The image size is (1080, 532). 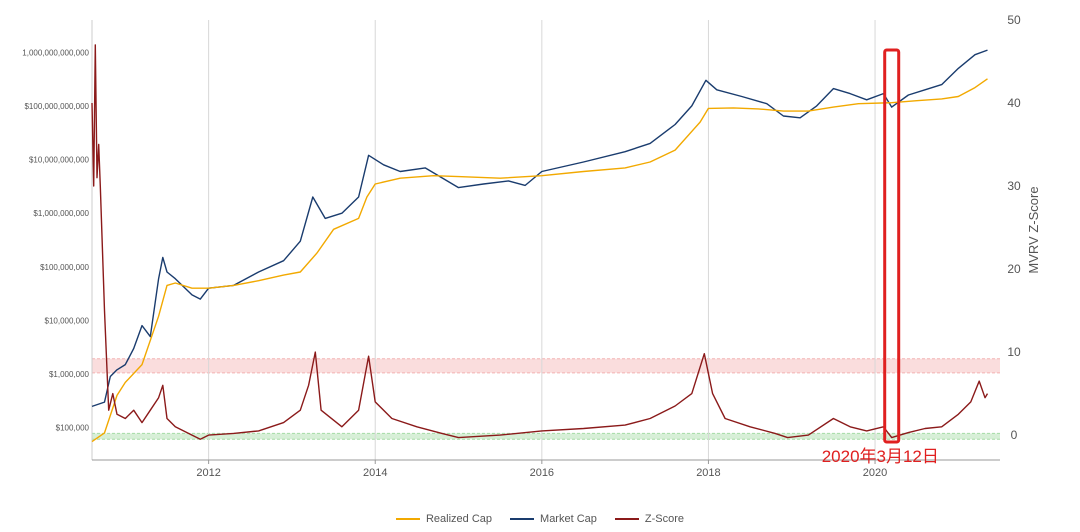 What do you see at coordinates (1014, 186) in the screenshot?
I see `y-right-tick-label: 30` at bounding box center [1014, 186].